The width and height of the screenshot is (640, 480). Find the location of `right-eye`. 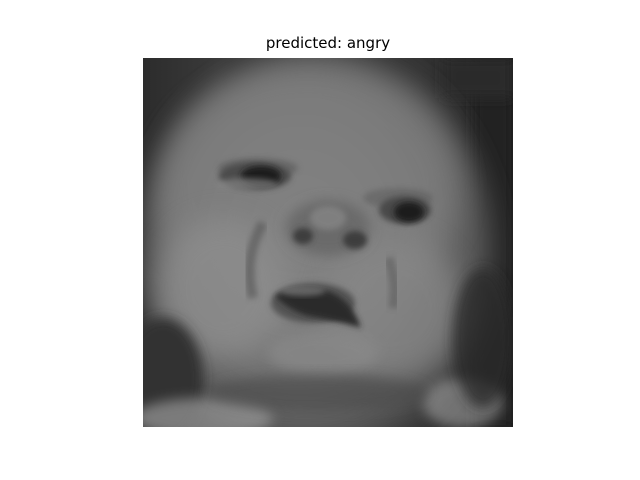

right-eye is located at coordinates (405, 210).